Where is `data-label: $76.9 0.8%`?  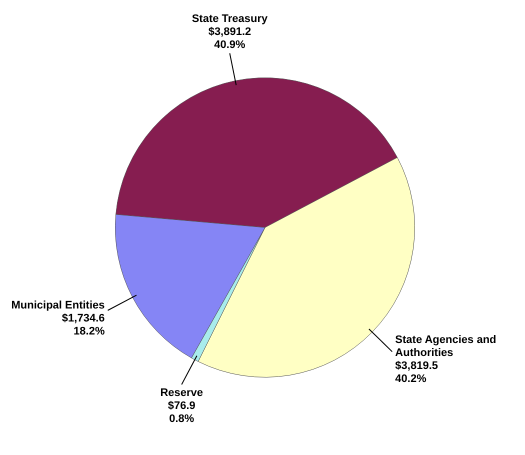
data-label: $76.9 0.8% is located at coordinates (182, 413).